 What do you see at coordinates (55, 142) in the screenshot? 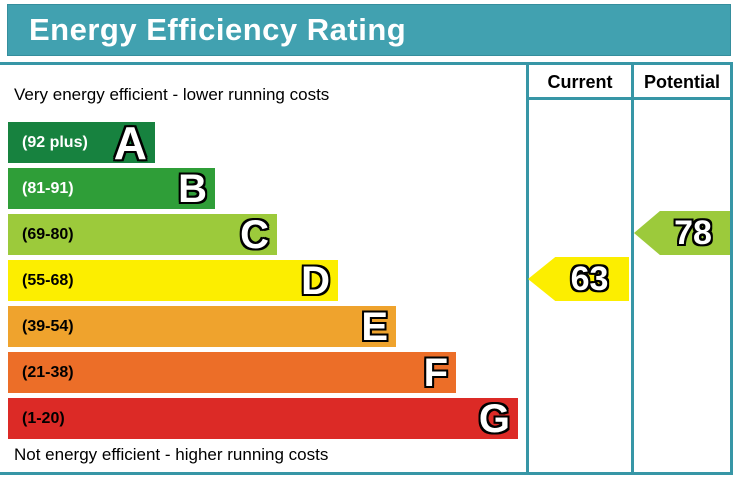
I see `band-a-range-label: (92 plus)` at bounding box center [55, 142].